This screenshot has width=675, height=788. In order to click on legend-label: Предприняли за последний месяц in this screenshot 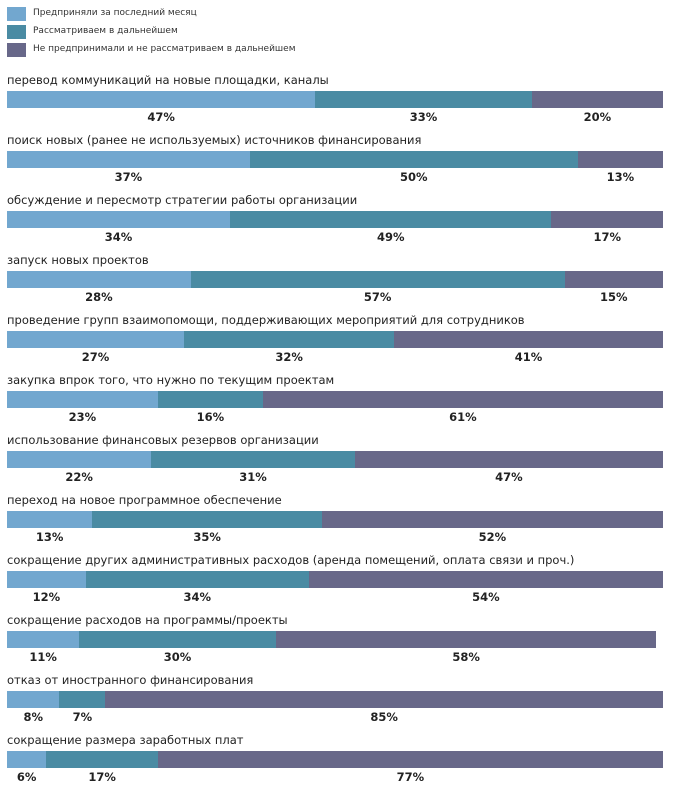, I will do `click(115, 13)`.